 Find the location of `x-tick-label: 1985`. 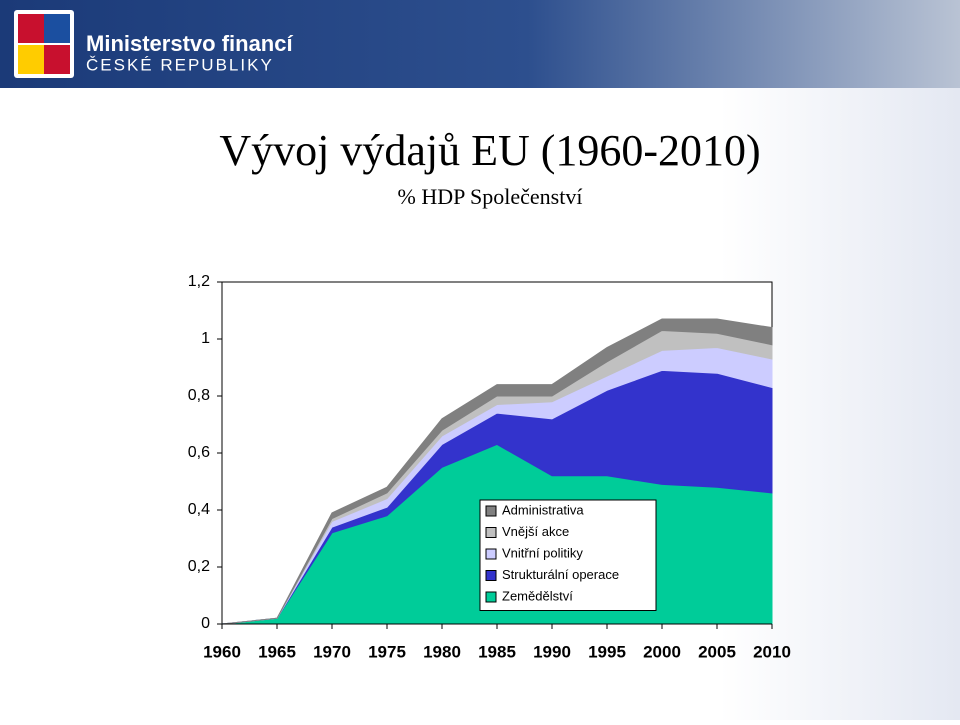

x-tick-label: 1985 is located at coordinates (497, 651).